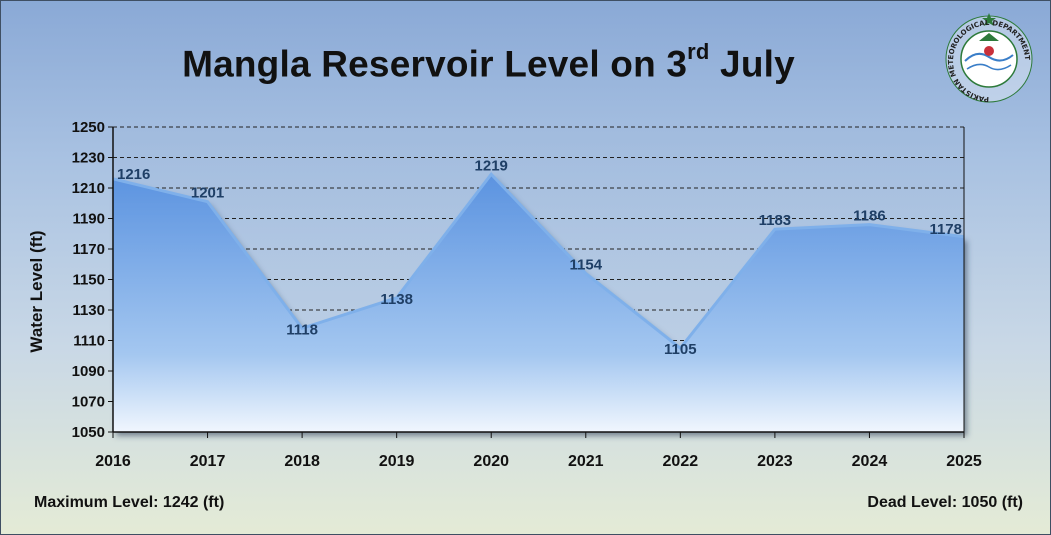  I want to click on y-tick-label: 1210, so click(88, 188).